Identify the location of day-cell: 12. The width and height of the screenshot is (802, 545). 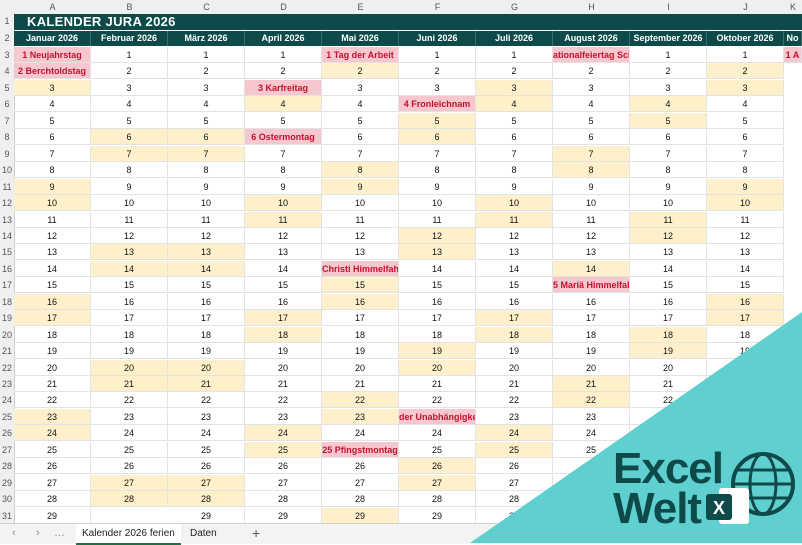
(206, 235).